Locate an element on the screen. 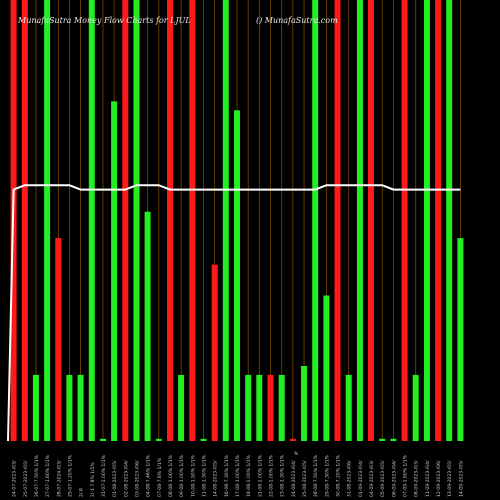 This screenshot has width=500, height=500. x-tick-label: 09-08-1.00% 1/1% is located at coordinates (182, 475).